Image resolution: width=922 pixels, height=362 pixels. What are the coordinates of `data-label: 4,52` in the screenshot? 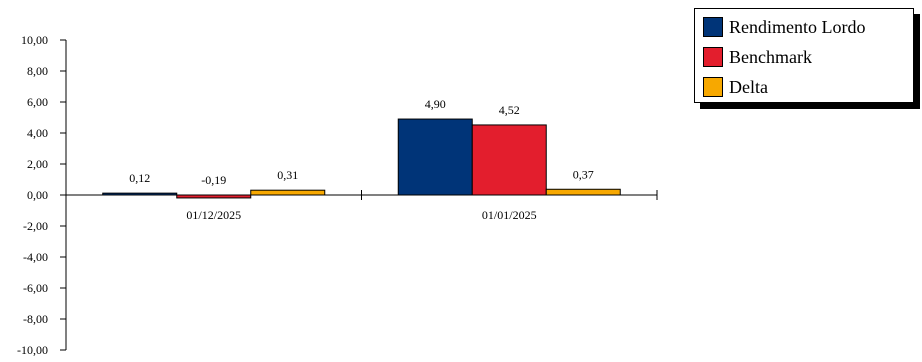 It's located at (509, 110).